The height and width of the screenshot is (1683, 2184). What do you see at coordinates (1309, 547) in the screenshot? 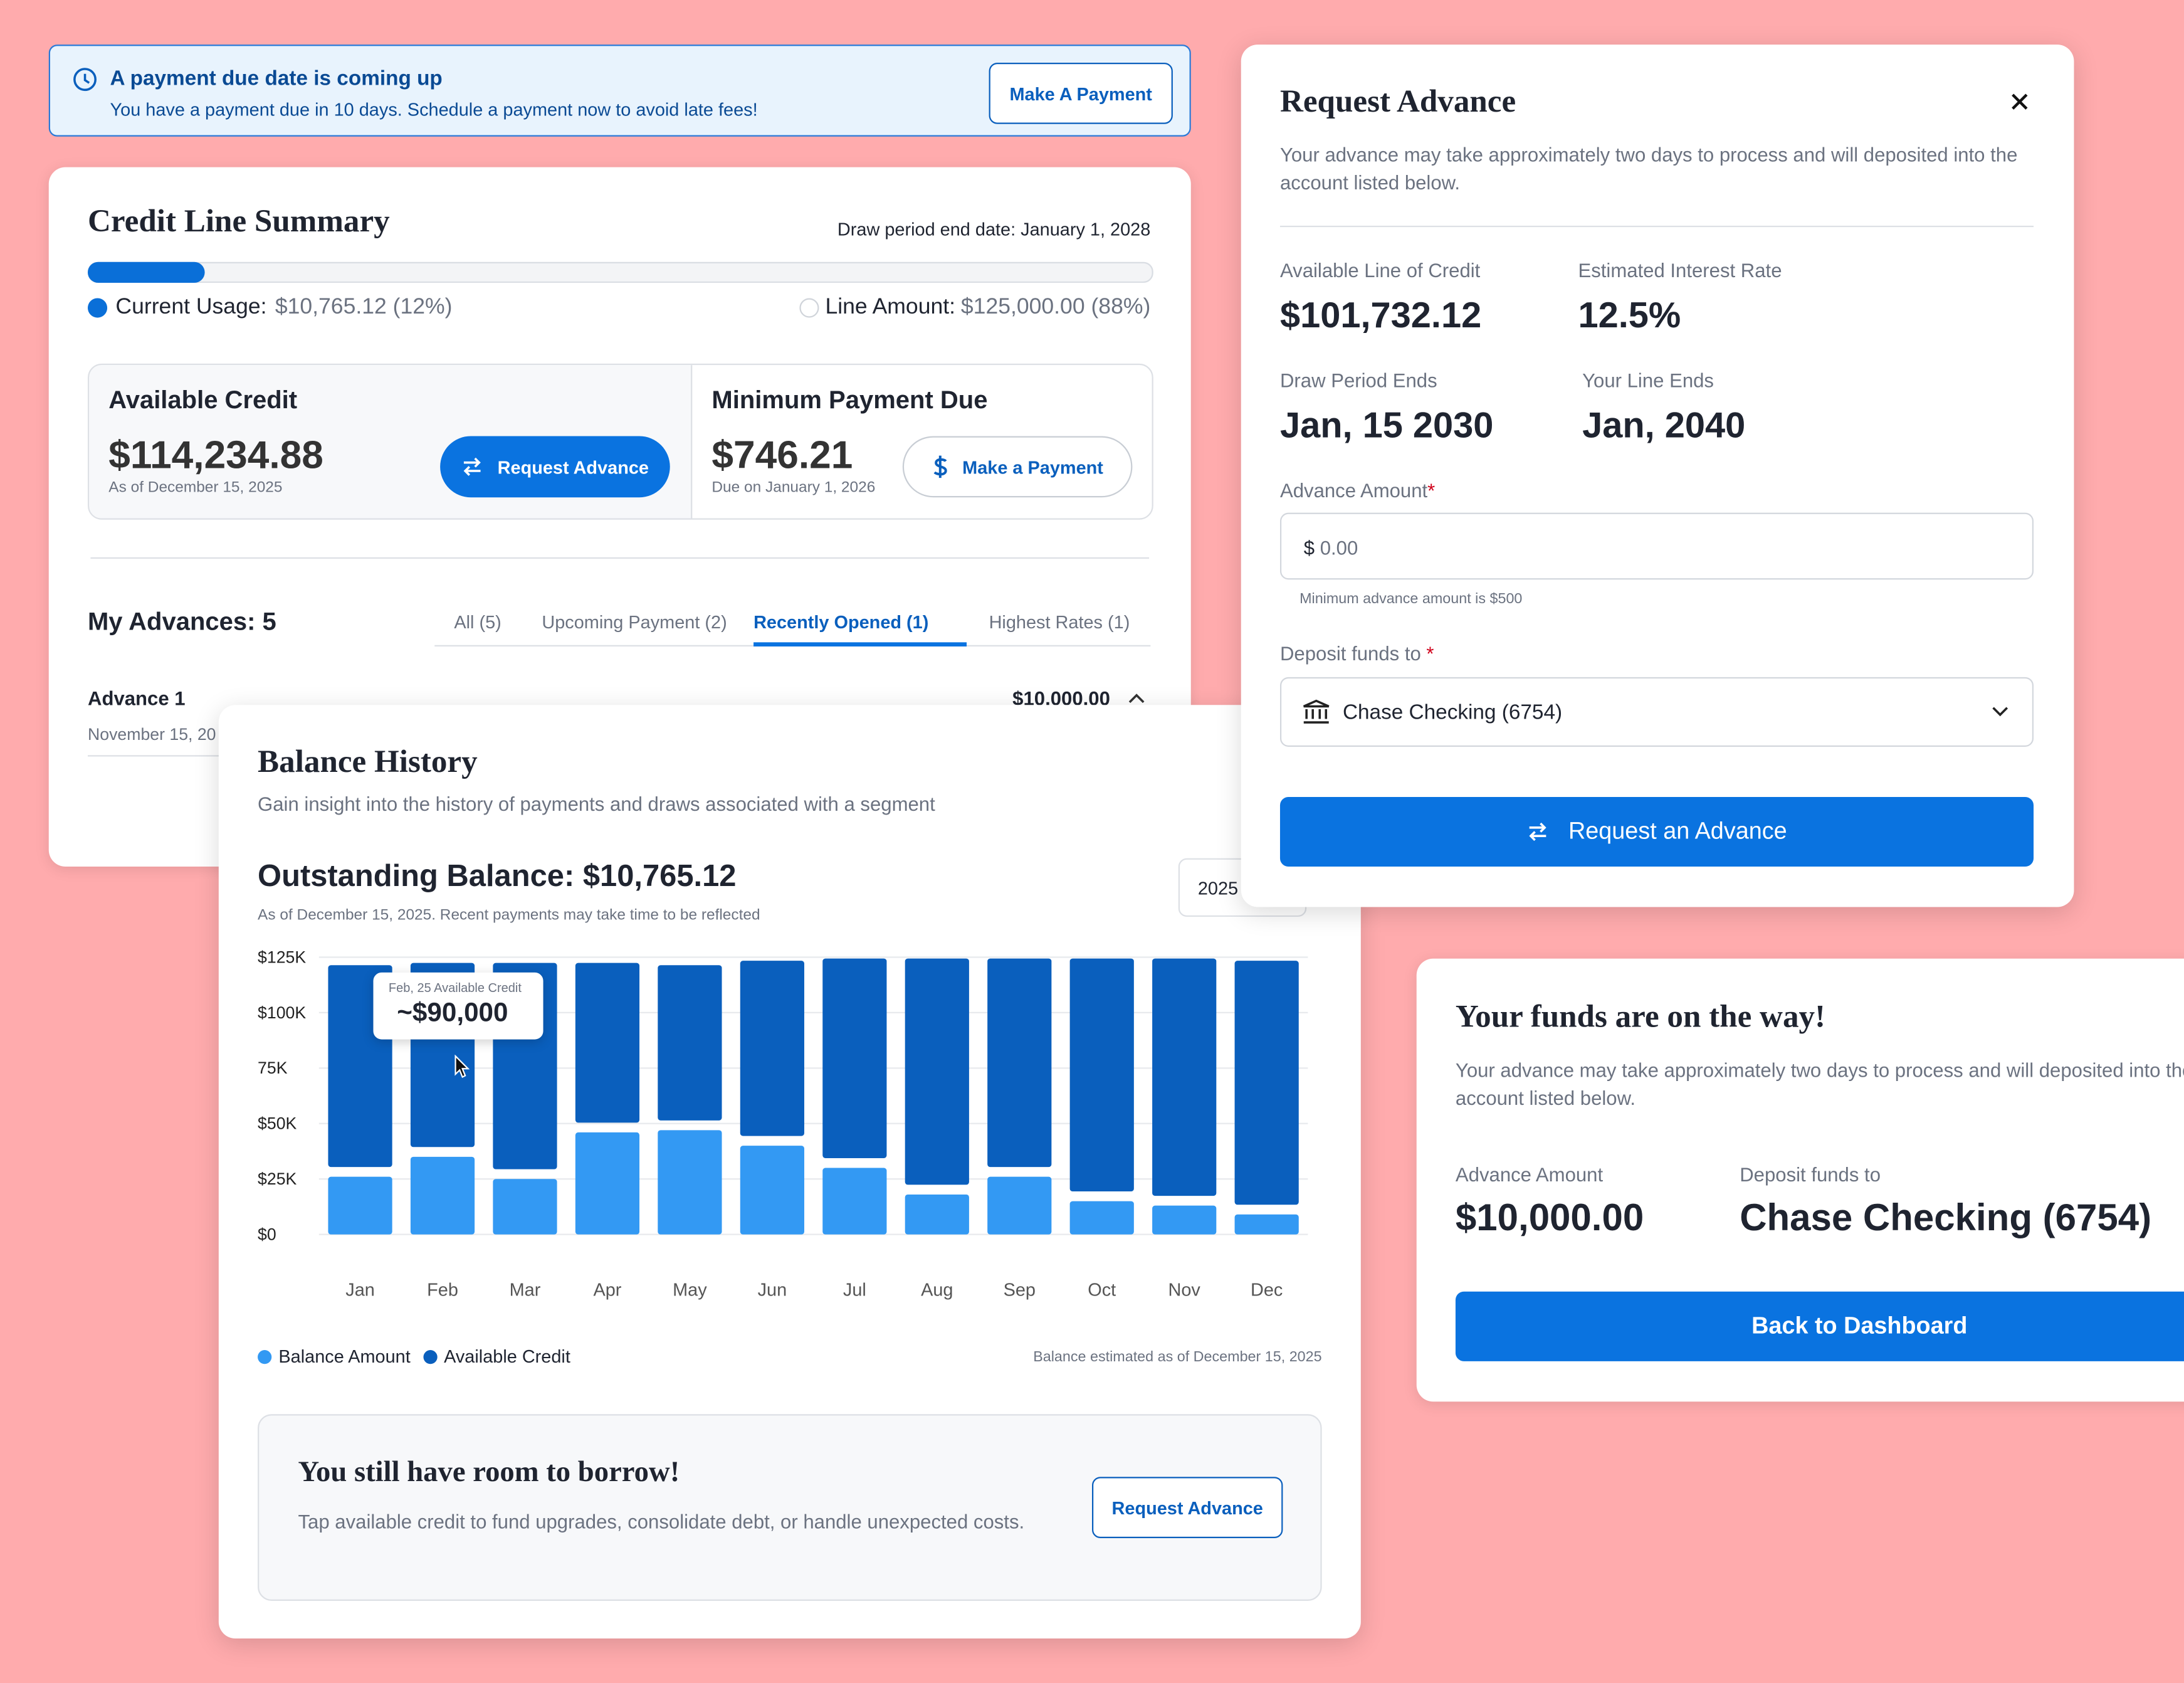
I see `currency: $` at bounding box center [1309, 547].